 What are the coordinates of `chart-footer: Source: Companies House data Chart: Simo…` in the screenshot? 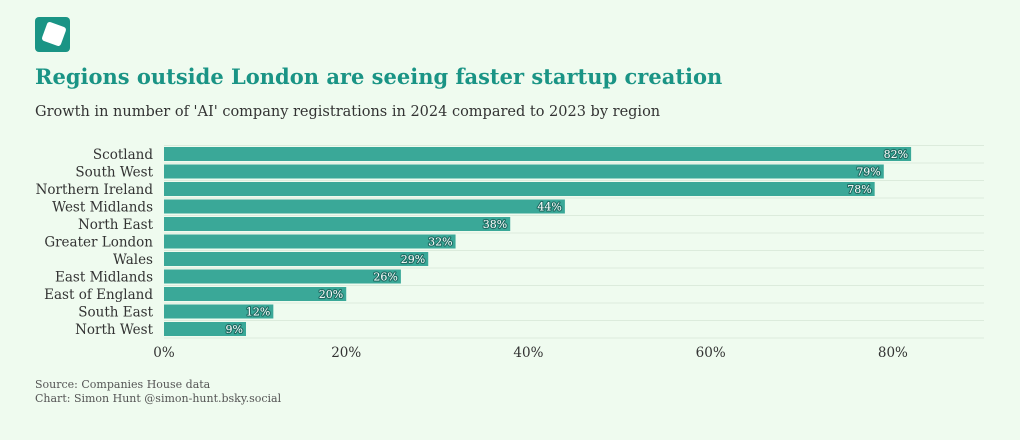 It's located at (158, 392).